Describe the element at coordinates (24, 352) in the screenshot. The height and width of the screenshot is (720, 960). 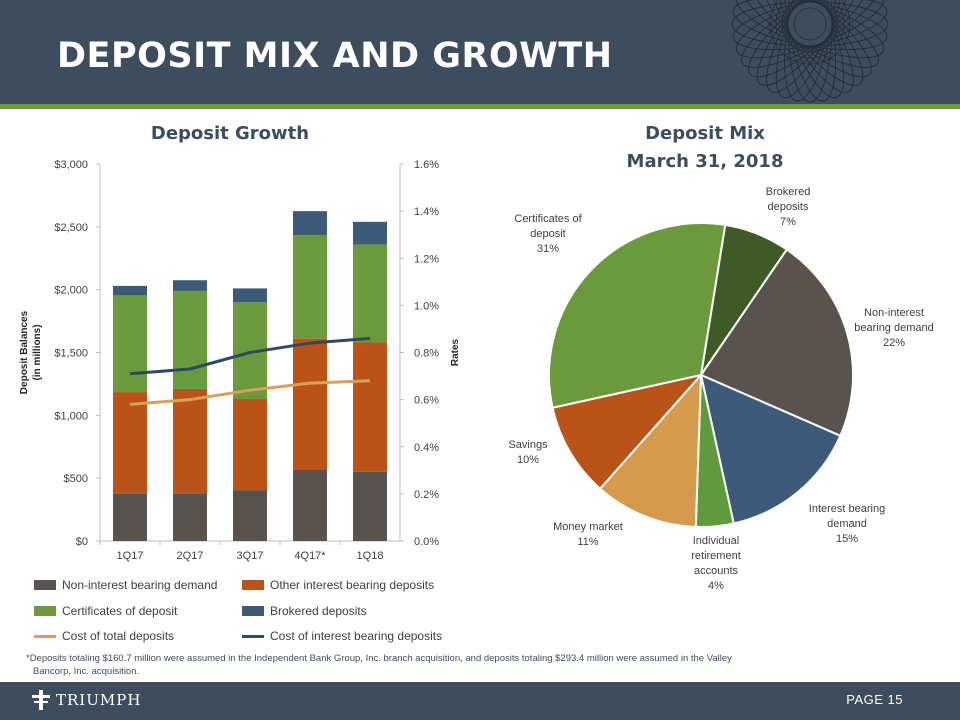
I see `y-axis-title-line-1: Deposit Balances` at that location.